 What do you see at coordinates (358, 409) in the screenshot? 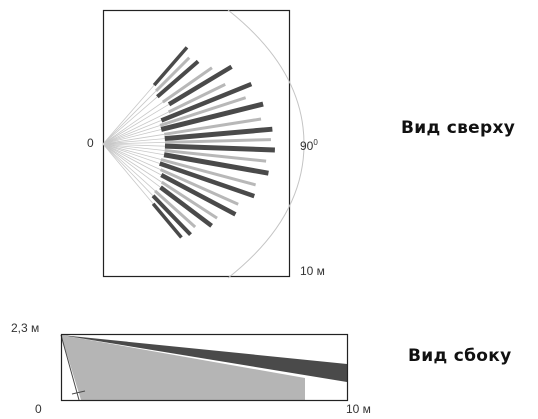
I see `side-range-label: 10 м` at bounding box center [358, 409].